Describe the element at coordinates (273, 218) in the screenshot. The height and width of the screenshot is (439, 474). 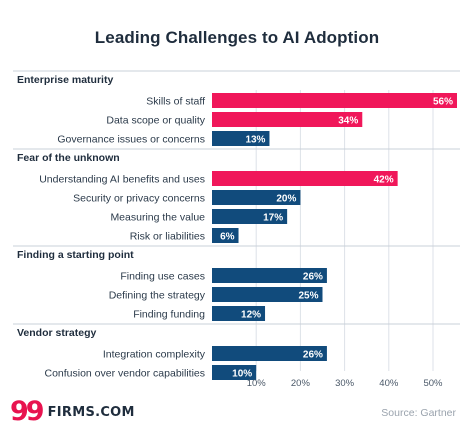
I see `value-label: 17%` at that location.